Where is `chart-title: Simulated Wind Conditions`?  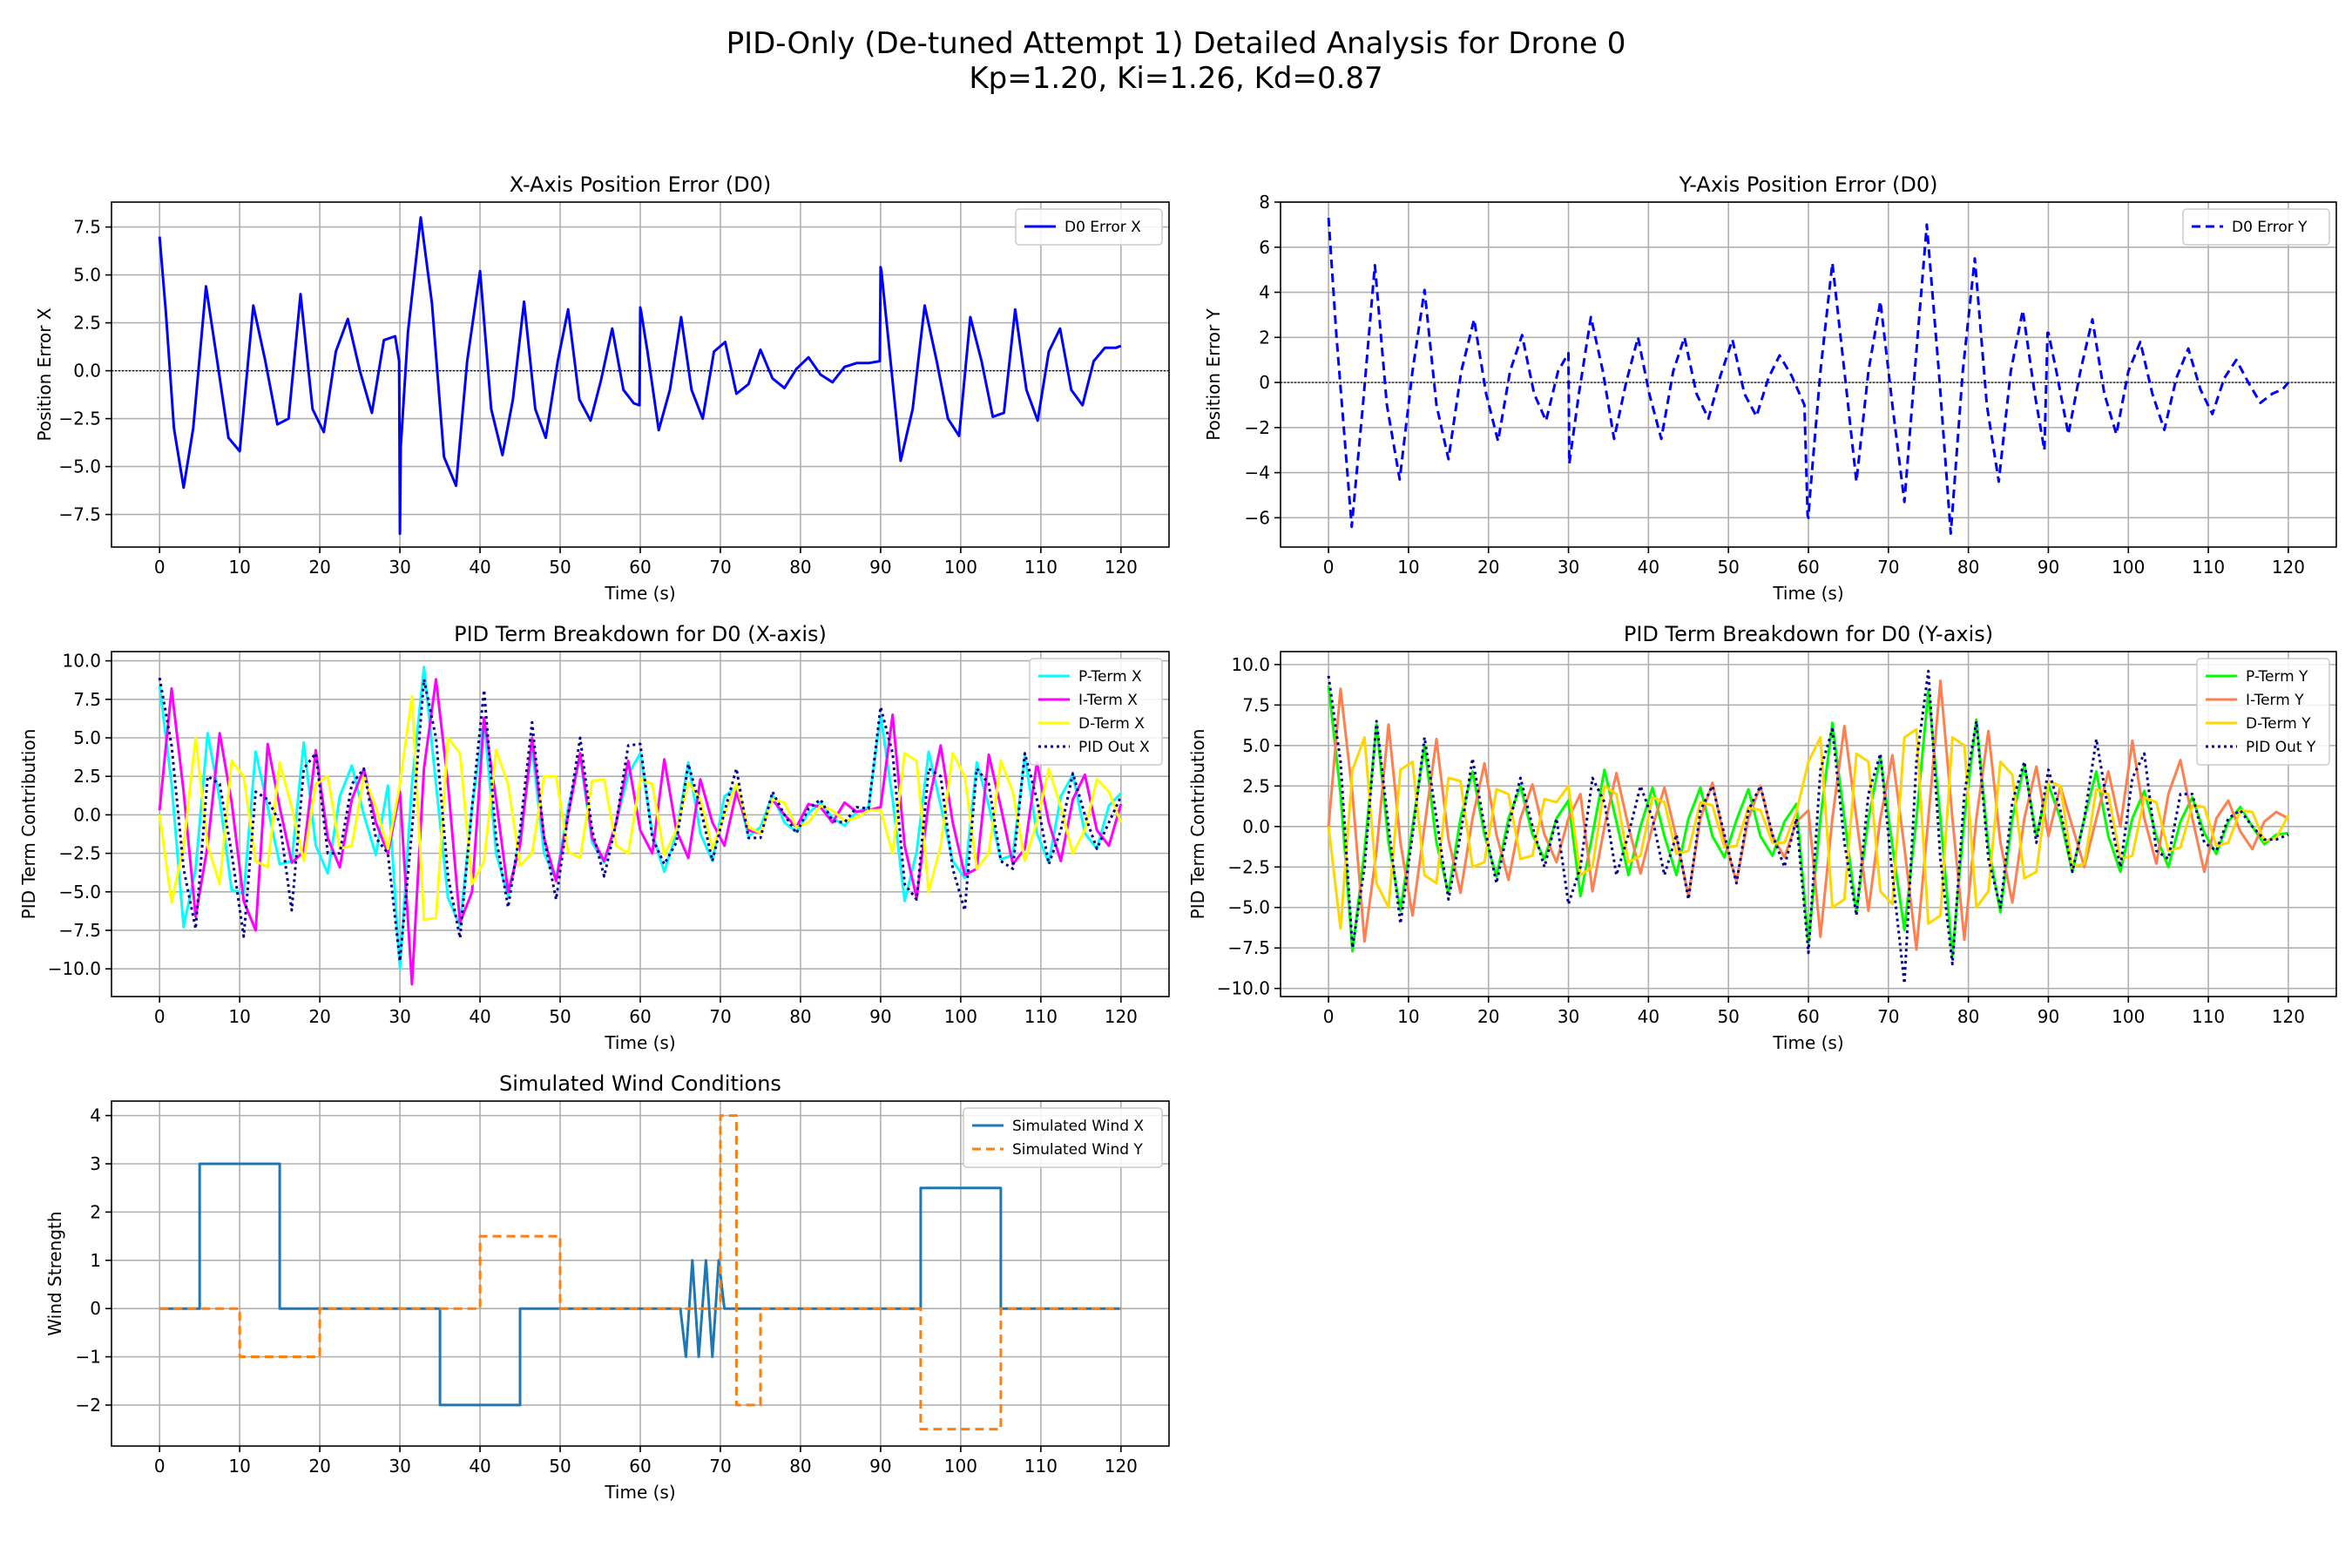
chart-title: Simulated Wind Conditions is located at coordinates (640, 1083).